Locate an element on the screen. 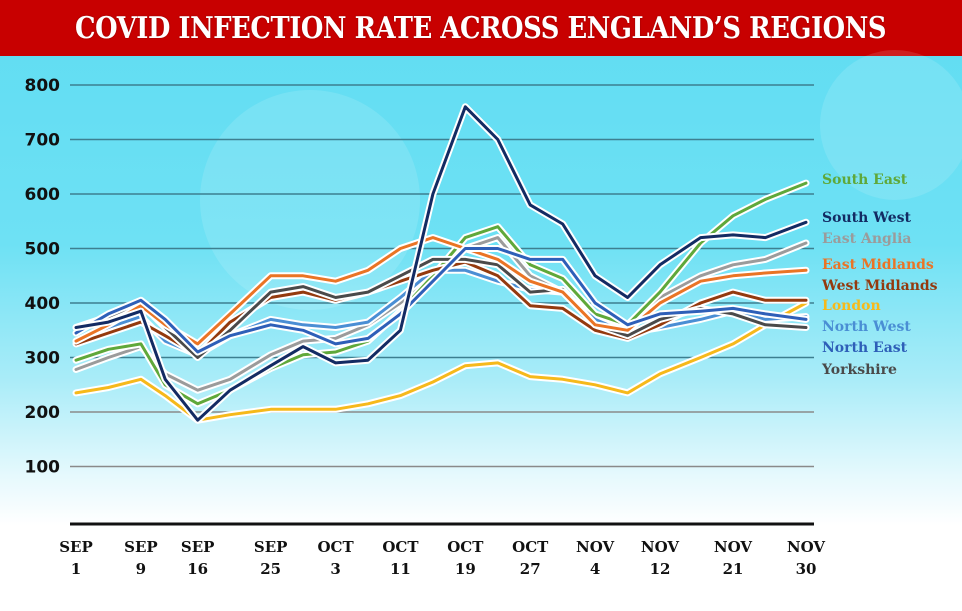 The width and height of the screenshot is (962, 611). x-tick-label-day: 16 is located at coordinates (197, 569).